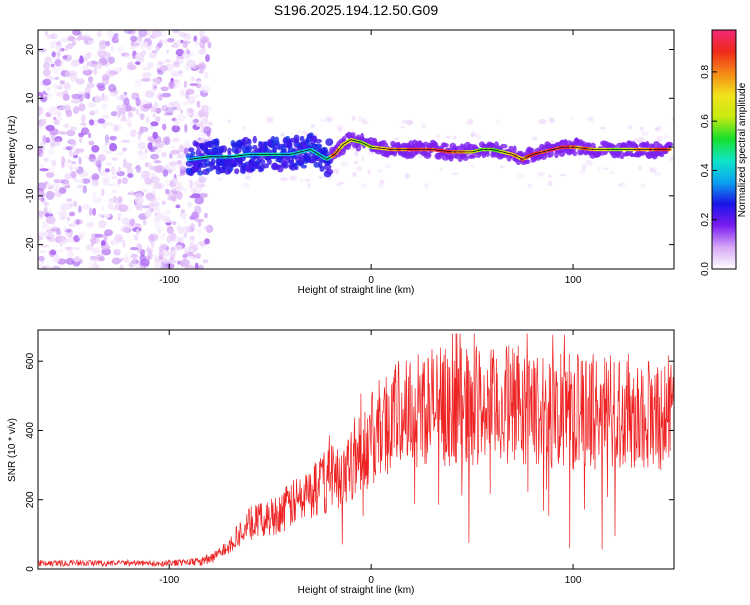 The height and width of the screenshot is (605, 750). I want to click on y-tick-label: 200, so click(30, 499).